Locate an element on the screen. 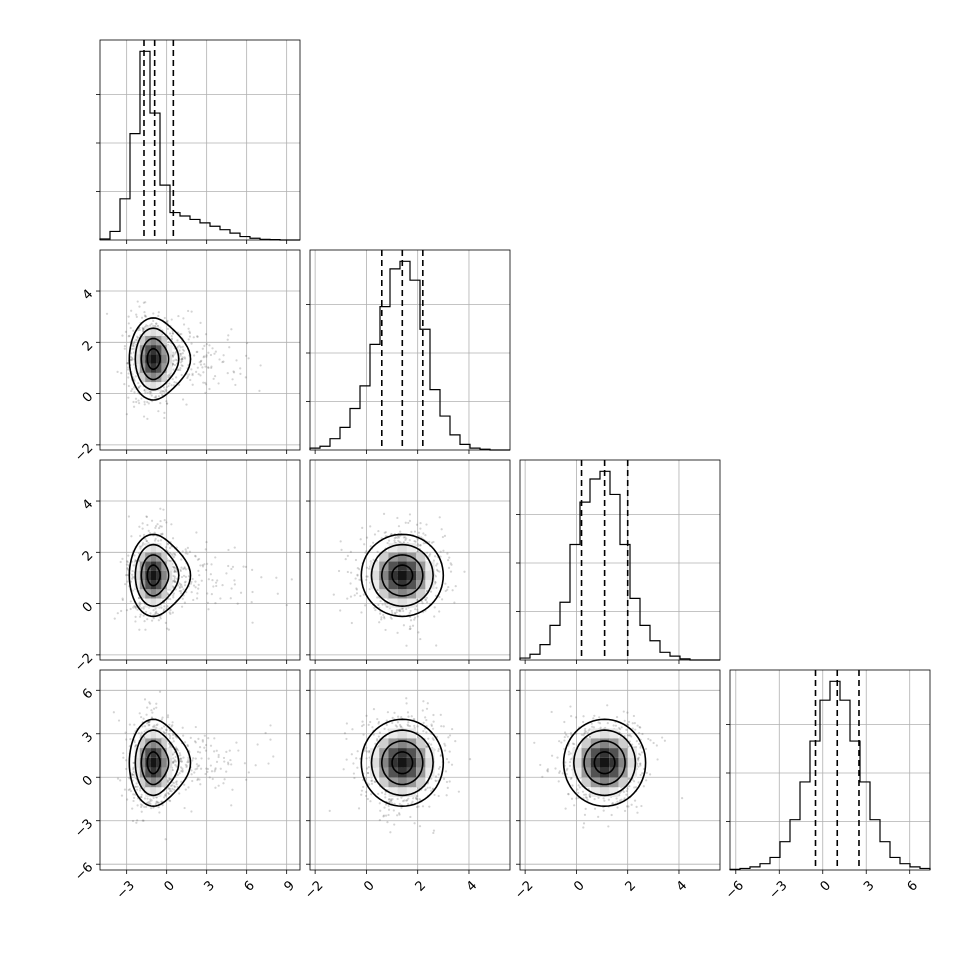 This screenshot has width=970, height=970. density-content is located at coordinates (203, 569).